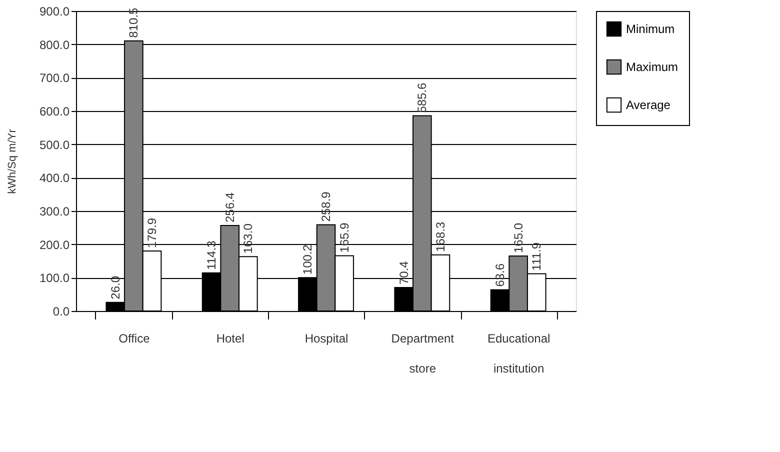  I want to click on data-label: 168.3, so click(440, 237).